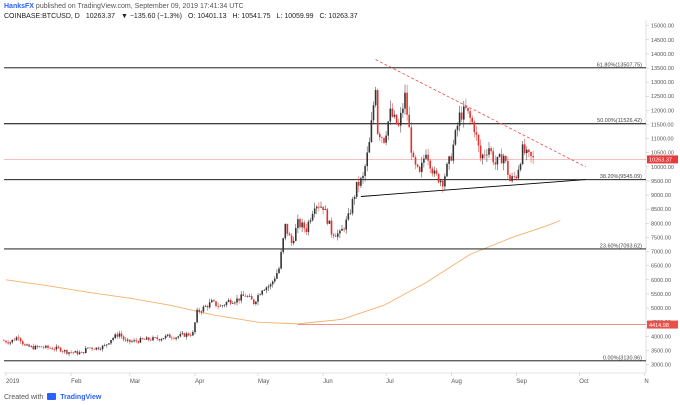  I want to click on tradingview-logo-icon, so click(52, 396).